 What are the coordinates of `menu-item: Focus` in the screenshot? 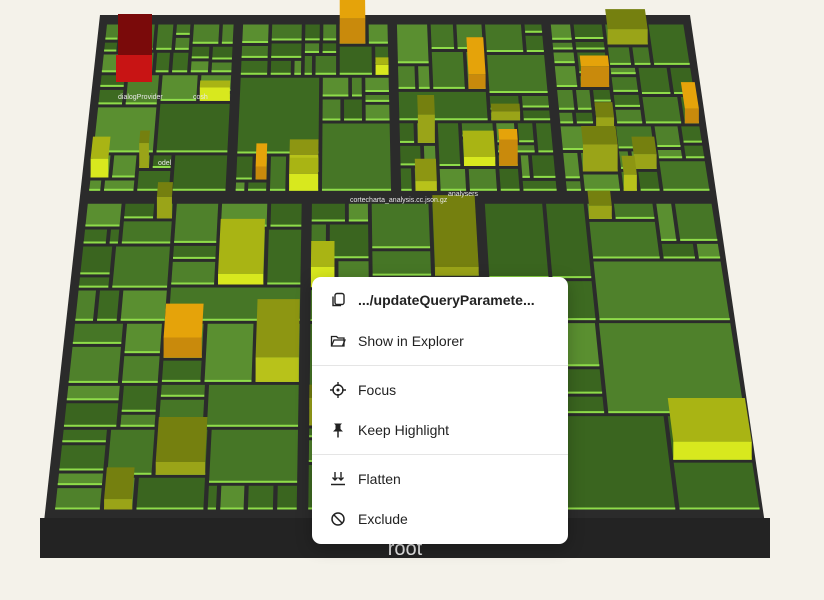 It's located at (440, 390).